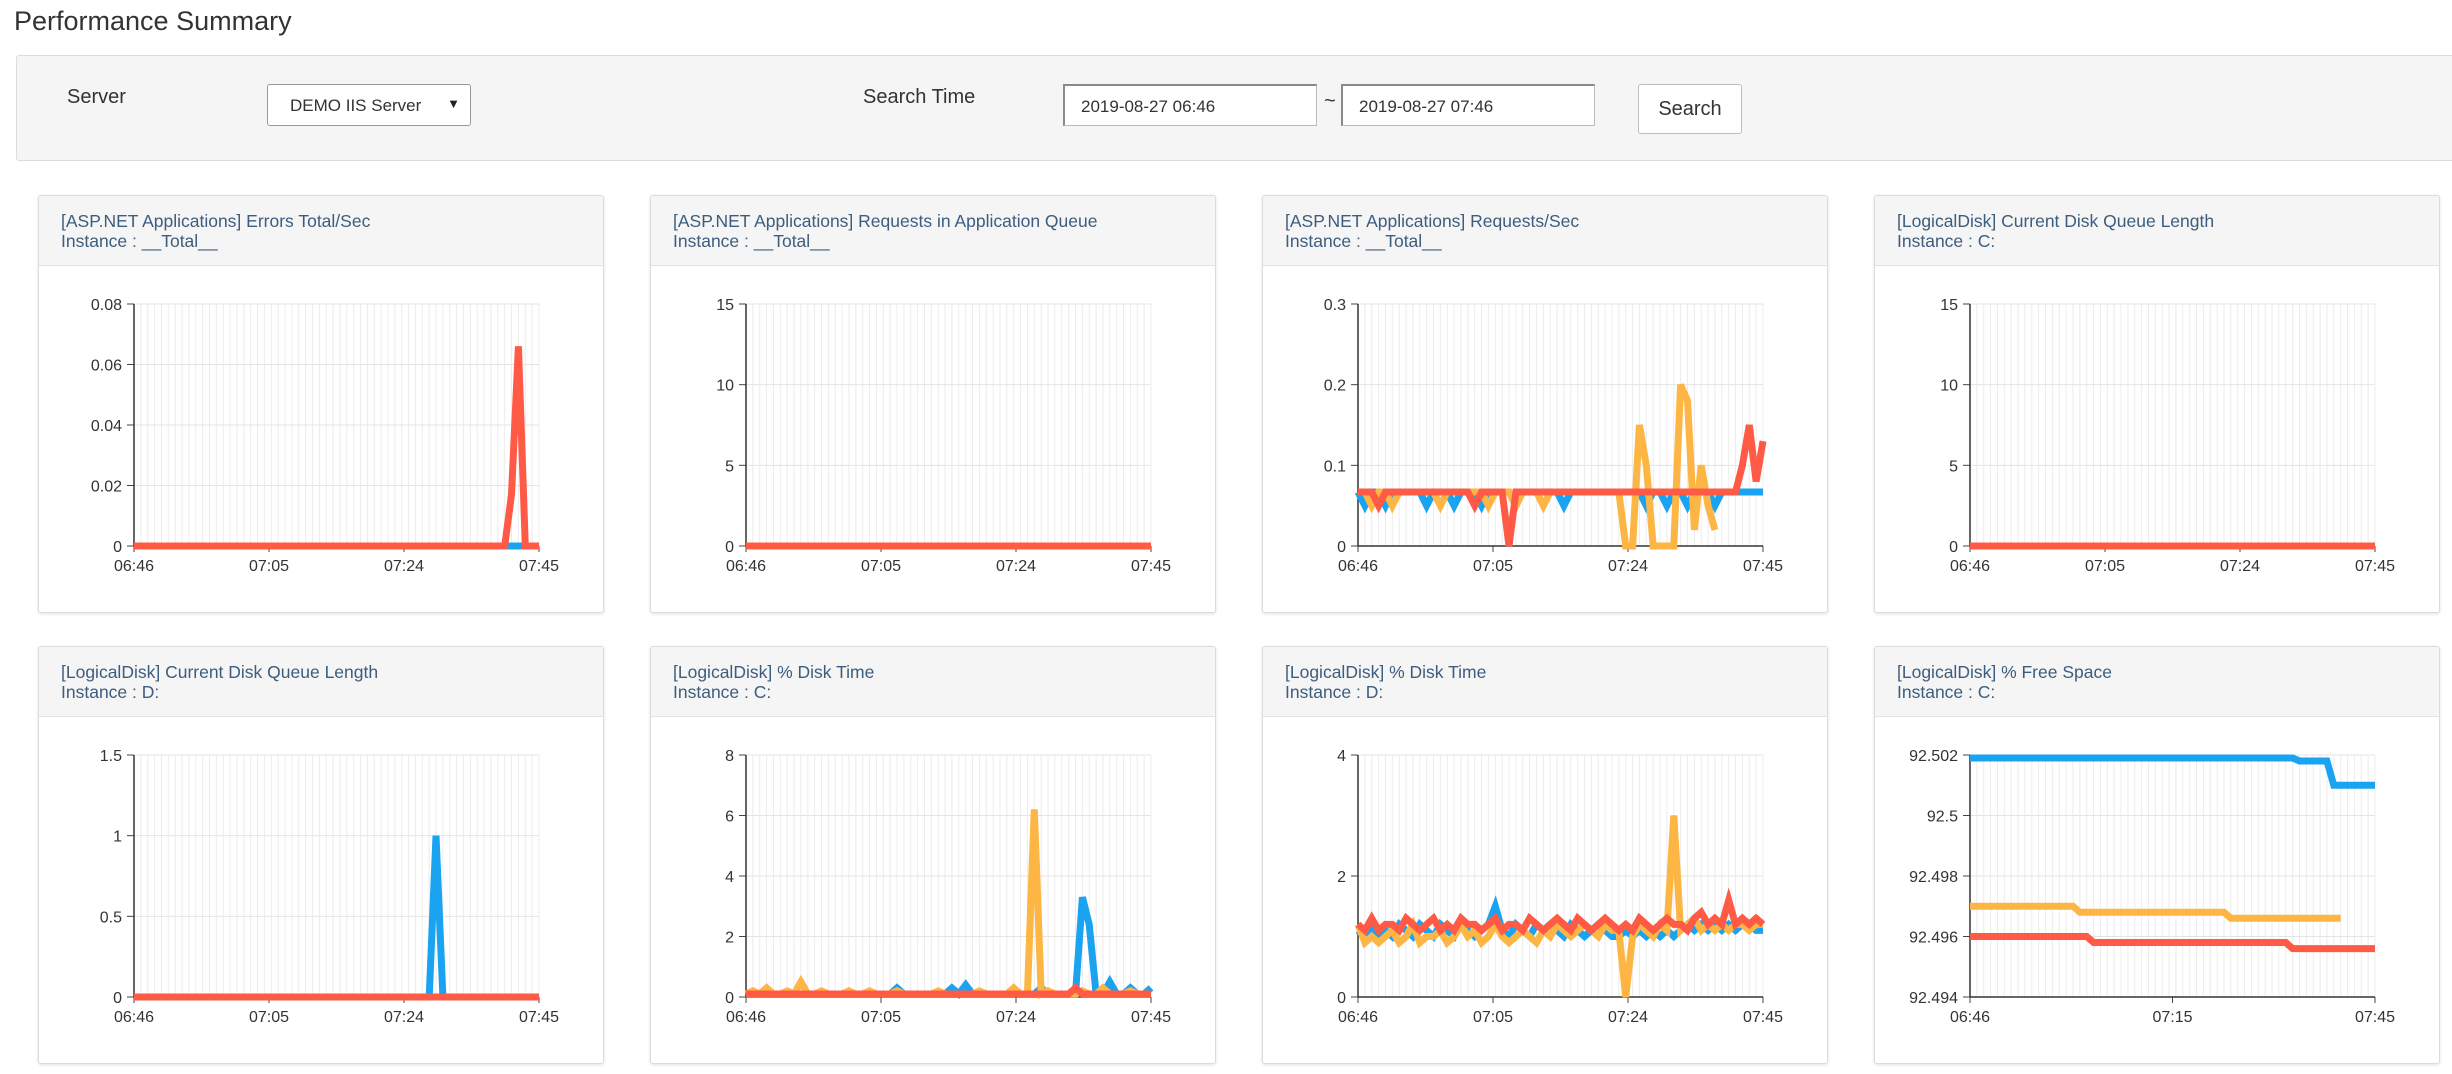 The width and height of the screenshot is (2452, 1074). What do you see at coordinates (729, 938) in the screenshot?
I see `y-tick-label: 2` at bounding box center [729, 938].